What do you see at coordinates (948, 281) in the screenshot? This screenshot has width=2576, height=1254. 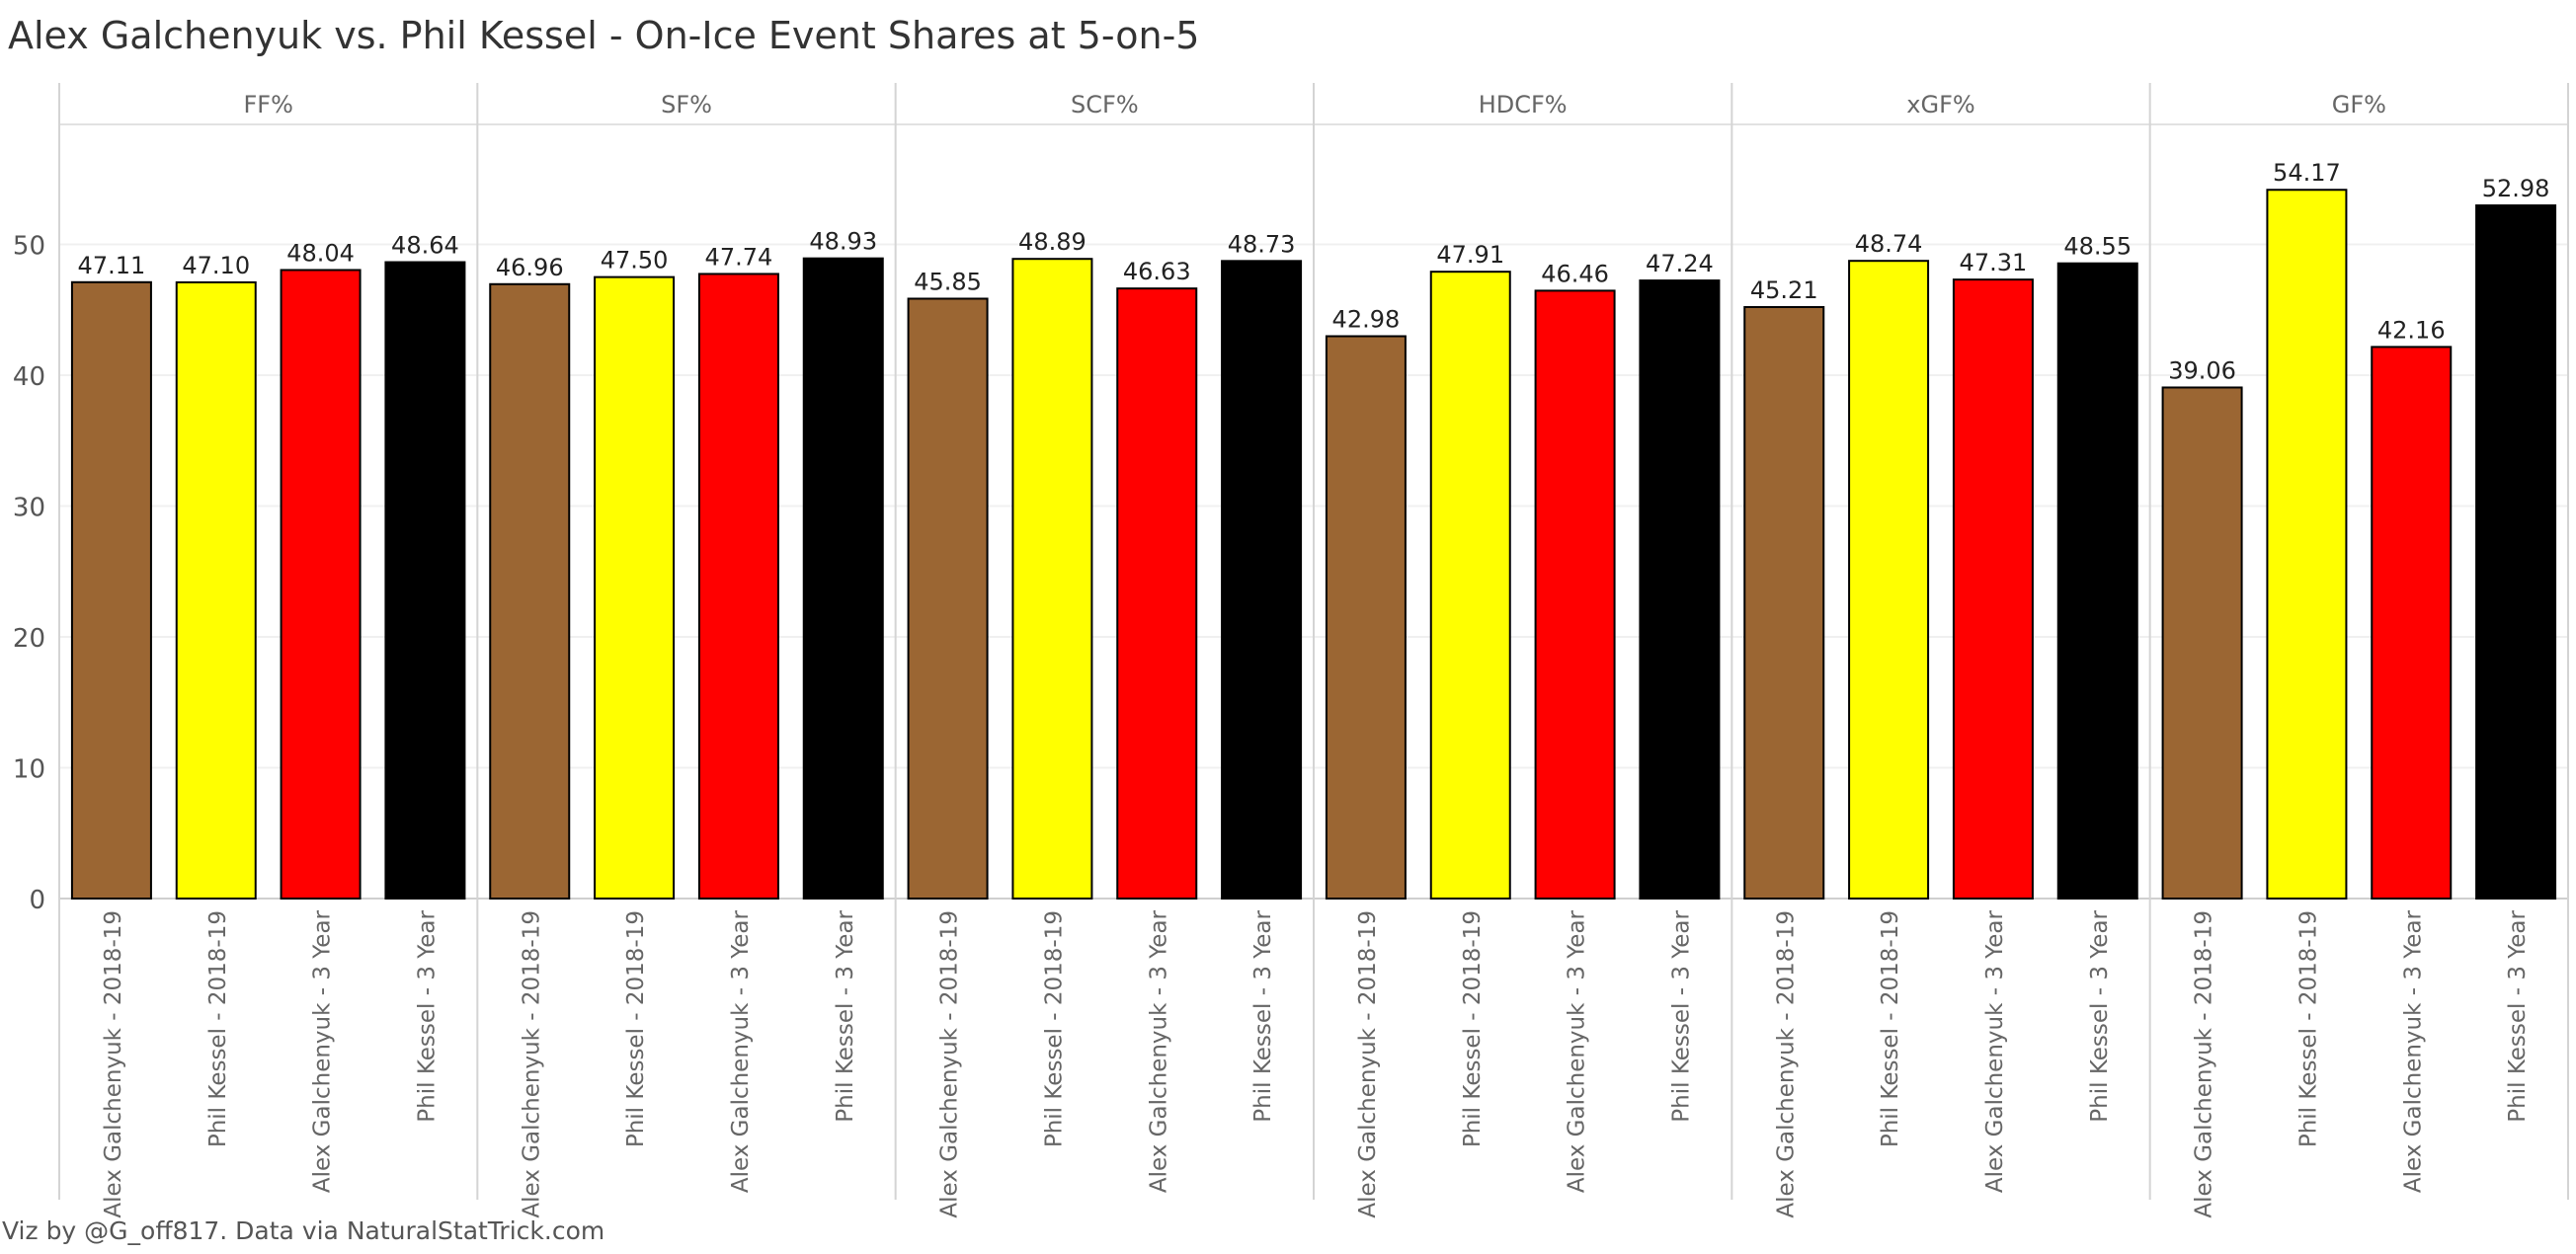 I see `data-label: 45.85` at bounding box center [948, 281].